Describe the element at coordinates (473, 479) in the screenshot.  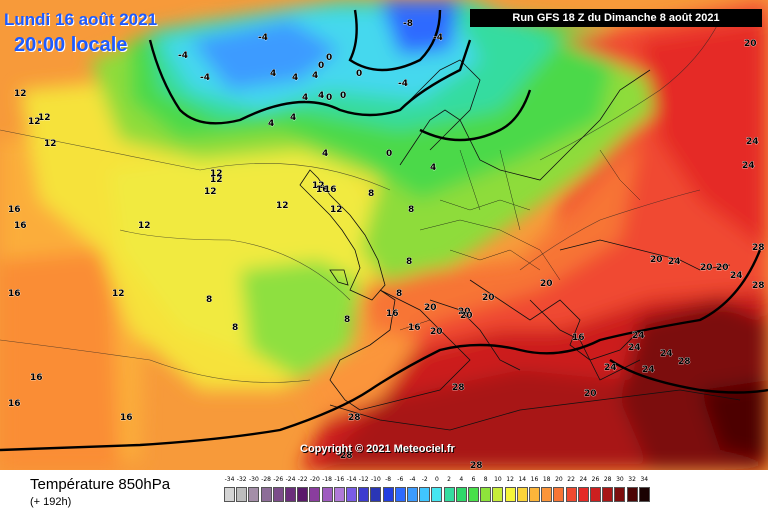
I see `legend-label: 6` at that location.